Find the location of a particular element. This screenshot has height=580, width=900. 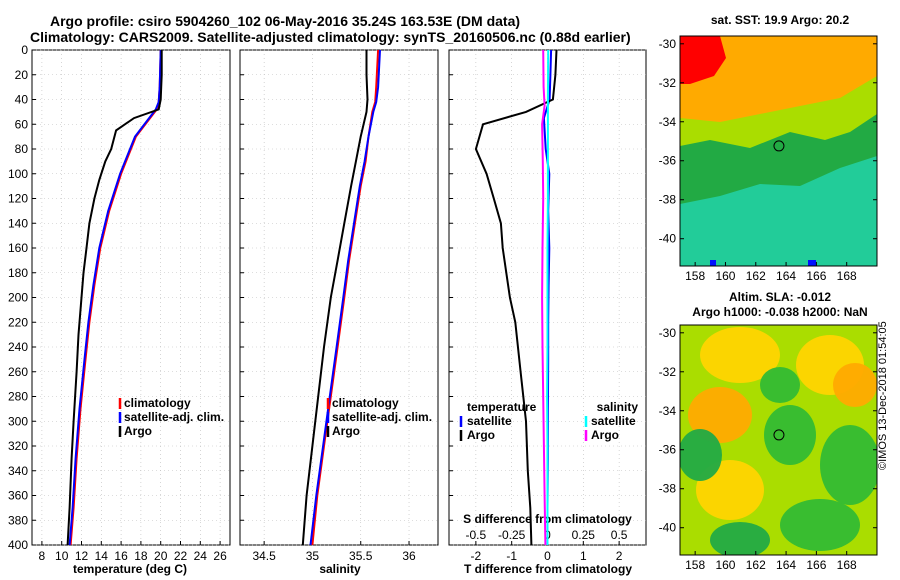

difference-series-t-argo is located at coordinates (516, 297).